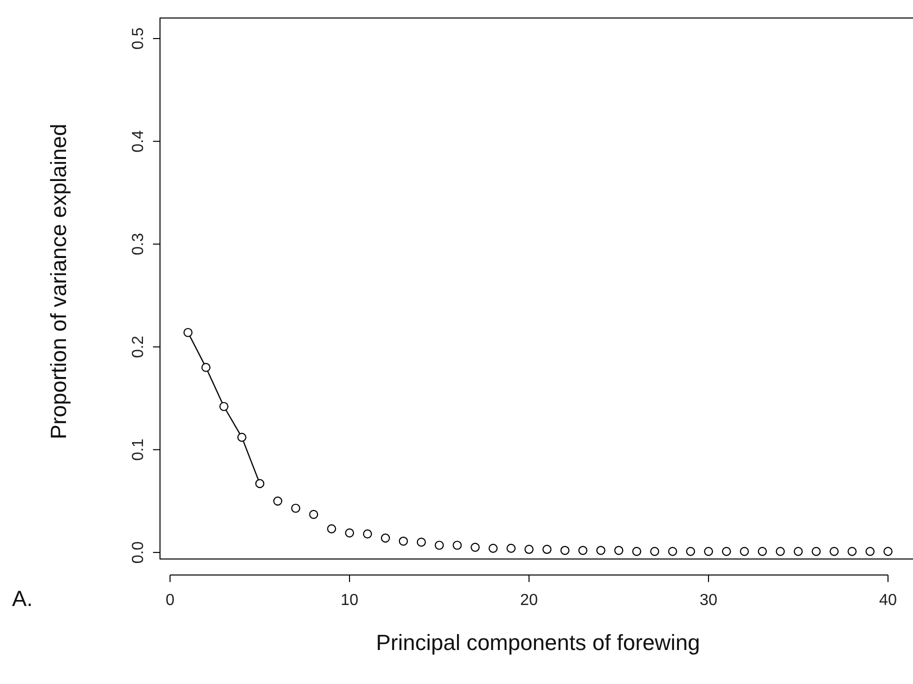  What do you see at coordinates (138, 141) in the screenshot?
I see `y-tick-label: 0.4` at bounding box center [138, 141].